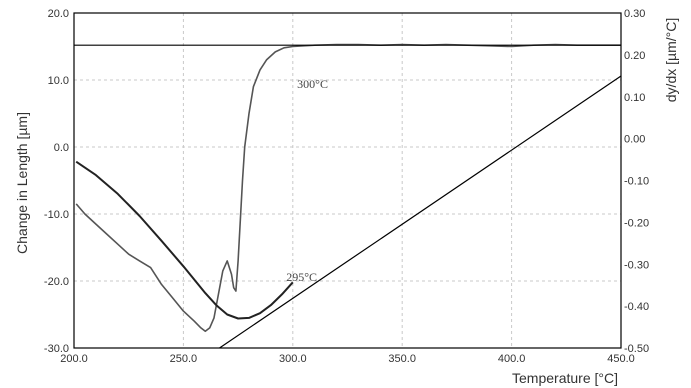 The height and width of the screenshot is (388, 691). I want to click on x-tick-label: 350.0, so click(402, 359).